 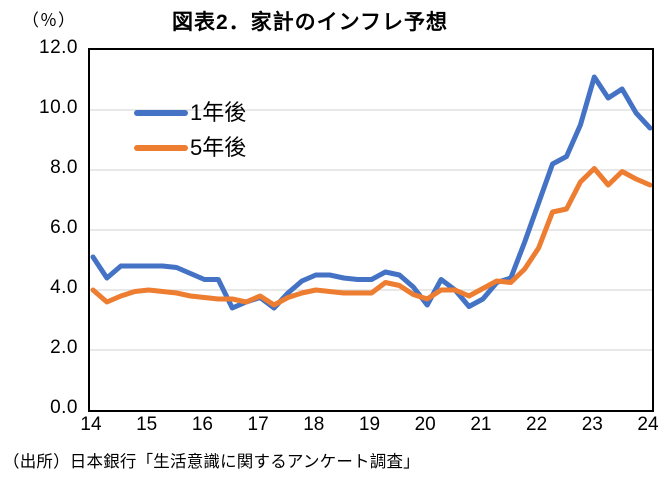 I want to click on x-tick-22: 22, so click(x=537, y=424).